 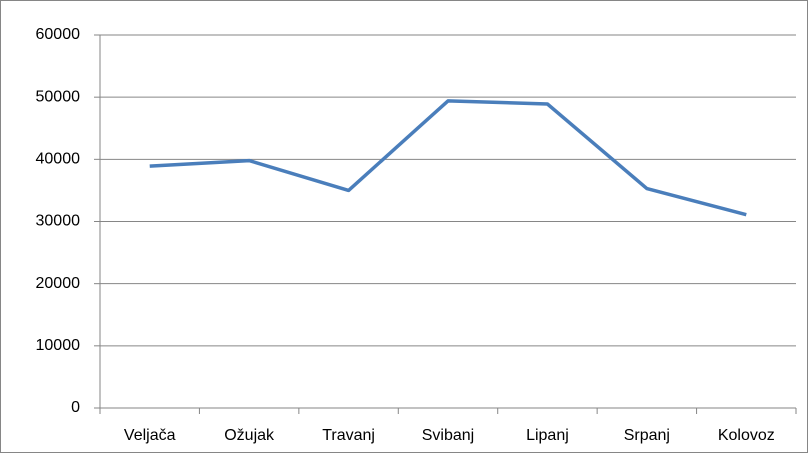 I want to click on x-tick-label: Kolovoz, so click(x=746, y=435).